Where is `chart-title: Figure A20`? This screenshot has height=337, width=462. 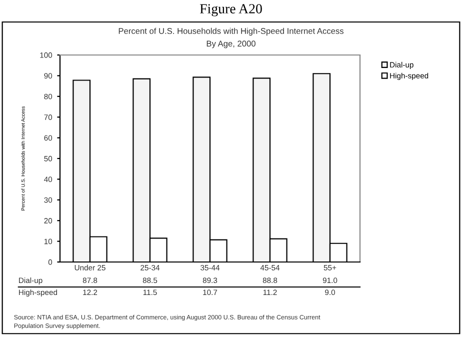 chart-title: Figure A20 is located at coordinates (231, 10).